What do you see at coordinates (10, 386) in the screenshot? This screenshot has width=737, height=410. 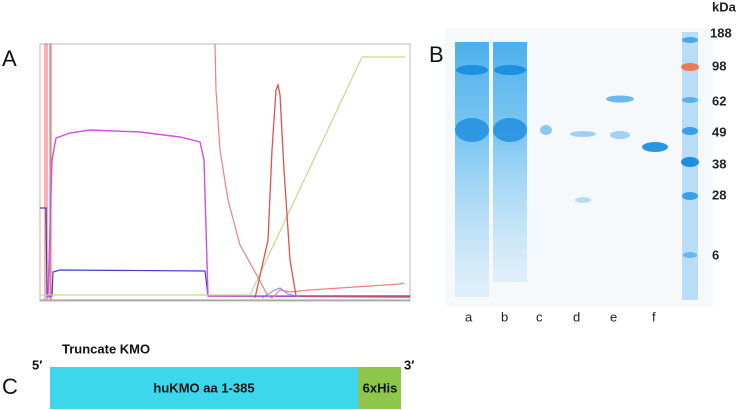 I see `panel-label: C` at bounding box center [10, 386].